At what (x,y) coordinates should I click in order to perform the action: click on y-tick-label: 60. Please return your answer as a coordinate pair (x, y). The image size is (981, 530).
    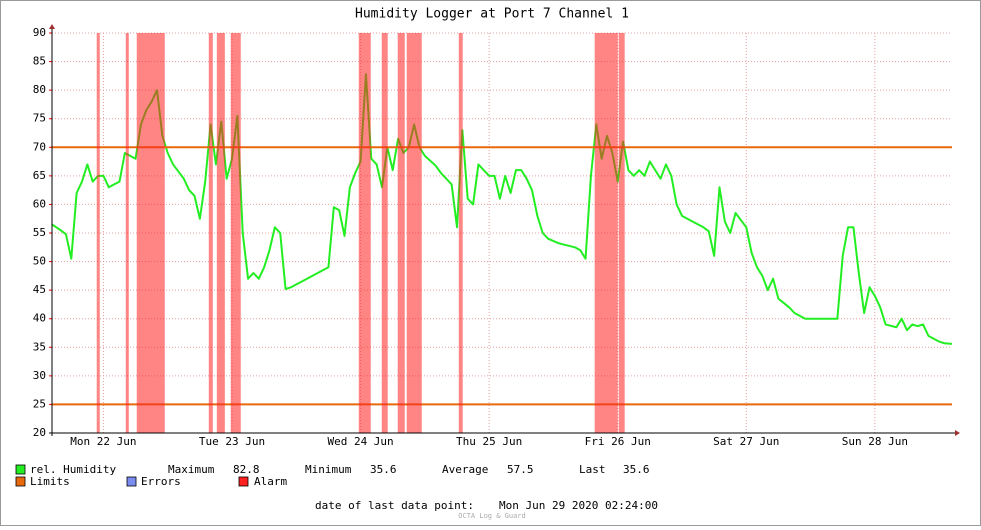
    Looking at the image, I should click on (39, 203).